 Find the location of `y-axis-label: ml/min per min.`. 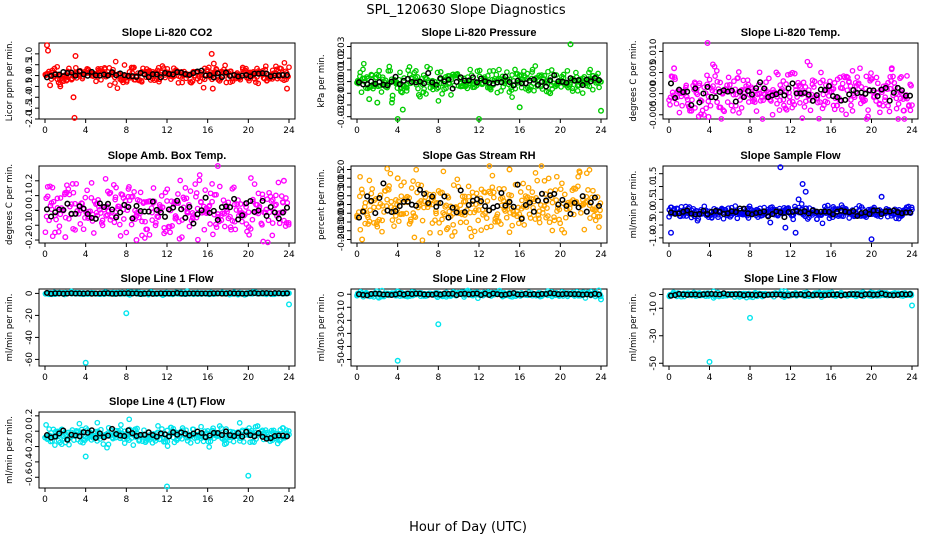

y-axis-label: ml/min per min. is located at coordinates (10, 450).